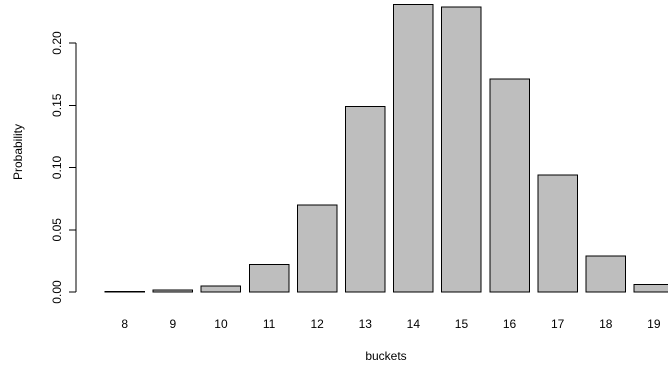 The width and height of the screenshot is (668, 367). What do you see at coordinates (606, 324) in the screenshot?
I see `x-tick-label: 18` at bounding box center [606, 324].